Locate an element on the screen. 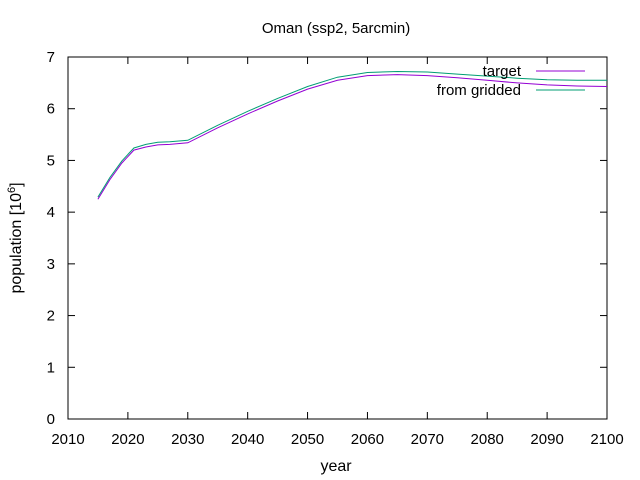  chart-title: Oman (ssp2, 5arcmin) is located at coordinates (336, 28).